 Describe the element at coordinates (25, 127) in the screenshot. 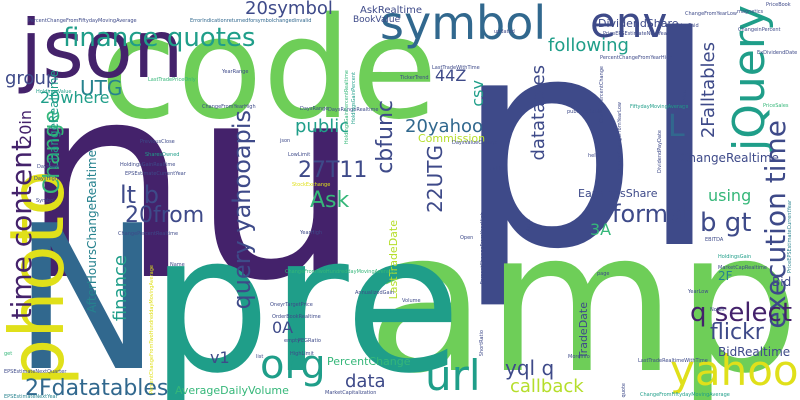

I see `word-20in-51: 20in` at that location.